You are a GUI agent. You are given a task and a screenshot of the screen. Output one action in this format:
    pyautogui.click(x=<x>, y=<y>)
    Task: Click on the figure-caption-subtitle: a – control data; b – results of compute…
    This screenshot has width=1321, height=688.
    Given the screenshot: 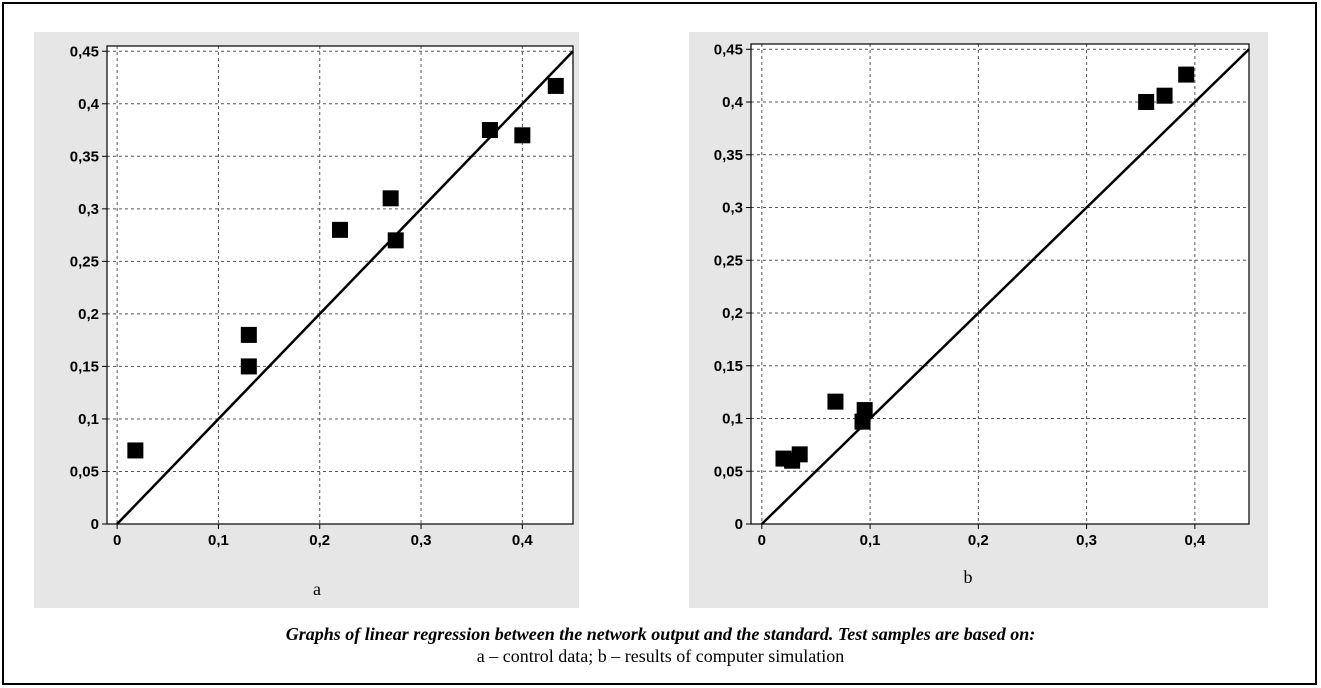 What is the action you would take?
    pyautogui.click(x=660, y=656)
    